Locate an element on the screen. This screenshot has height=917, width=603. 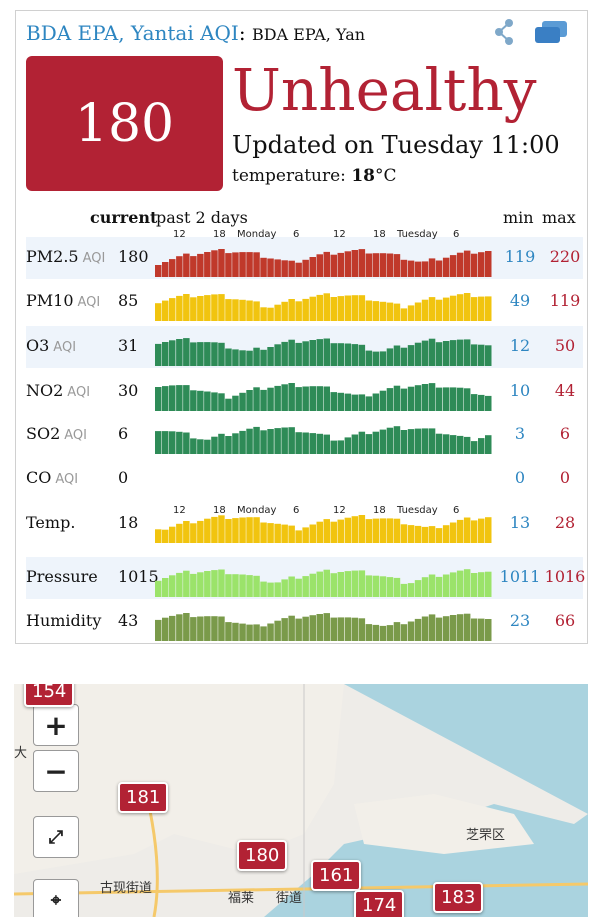
station-name: BDA EPA, Yantai is located at coordinates (110, 33).